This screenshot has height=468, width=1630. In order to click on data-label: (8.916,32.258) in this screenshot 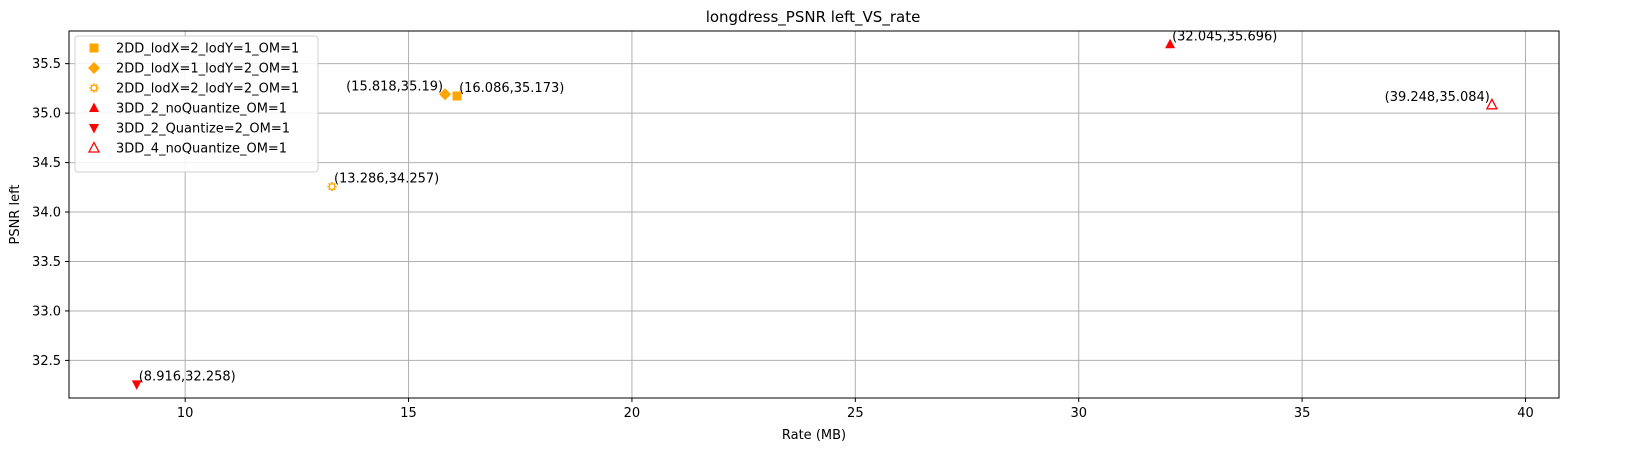, I will do `click(187, 376)`.